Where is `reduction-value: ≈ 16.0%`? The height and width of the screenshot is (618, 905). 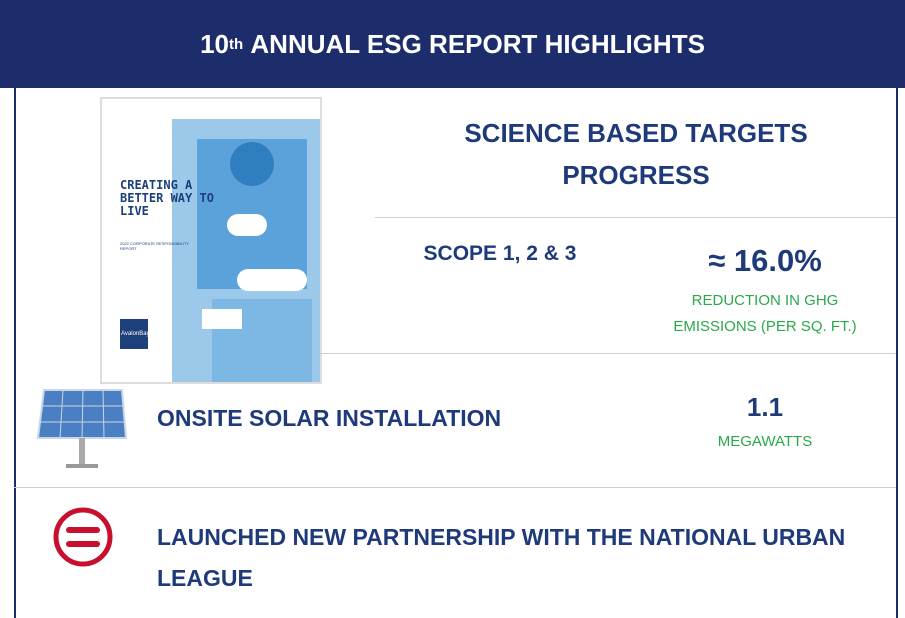
reduction-value: ≈ 16.0% is located at coordinates (765, 260).